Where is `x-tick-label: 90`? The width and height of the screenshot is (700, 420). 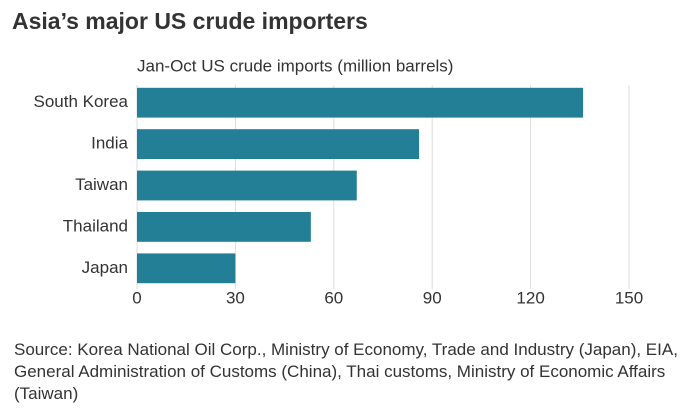
x-tick-label: 90 is located at coordinates (432, 297).